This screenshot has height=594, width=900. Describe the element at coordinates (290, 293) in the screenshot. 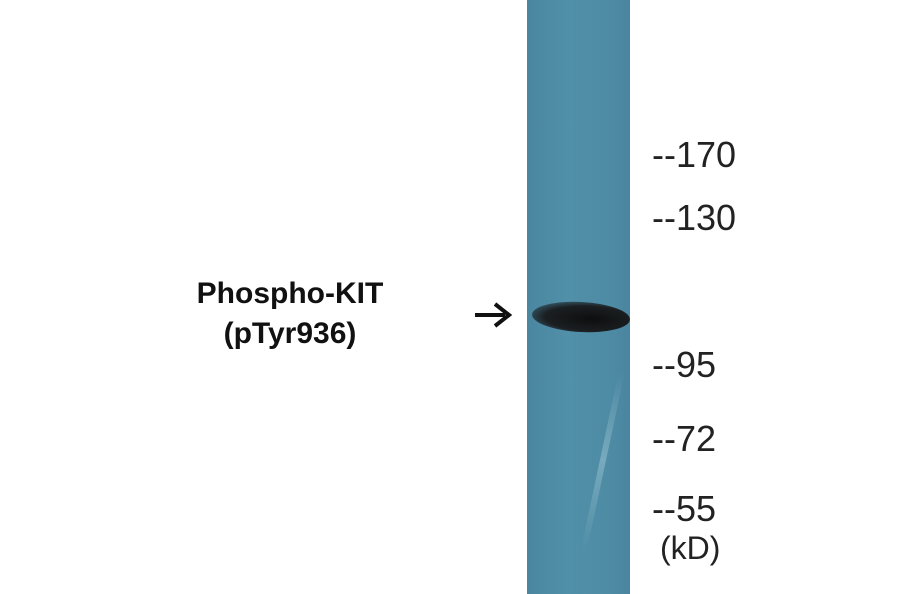

I see `protein-name: Phospho-KIT` at that location.